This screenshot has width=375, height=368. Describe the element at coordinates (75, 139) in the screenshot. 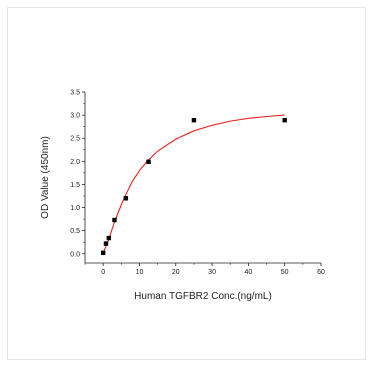

I see `y-tick-label: 2.5` at that location.